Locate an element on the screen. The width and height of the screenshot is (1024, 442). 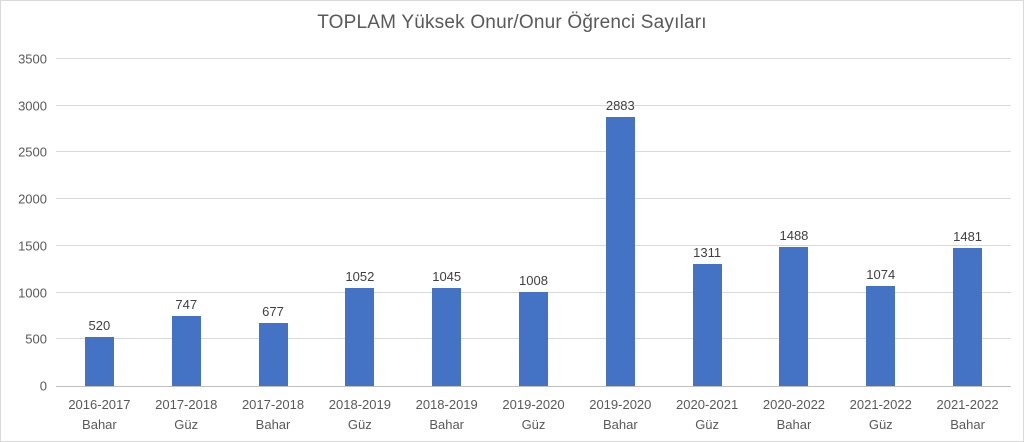
x-tick-line-year: 2016-2017 is located at coordinates (99, 404).